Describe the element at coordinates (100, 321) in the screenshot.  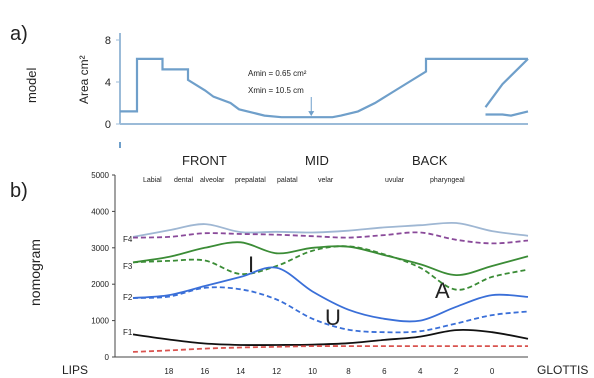
I see `panel-b-y-tick-label: 1000` at that location.